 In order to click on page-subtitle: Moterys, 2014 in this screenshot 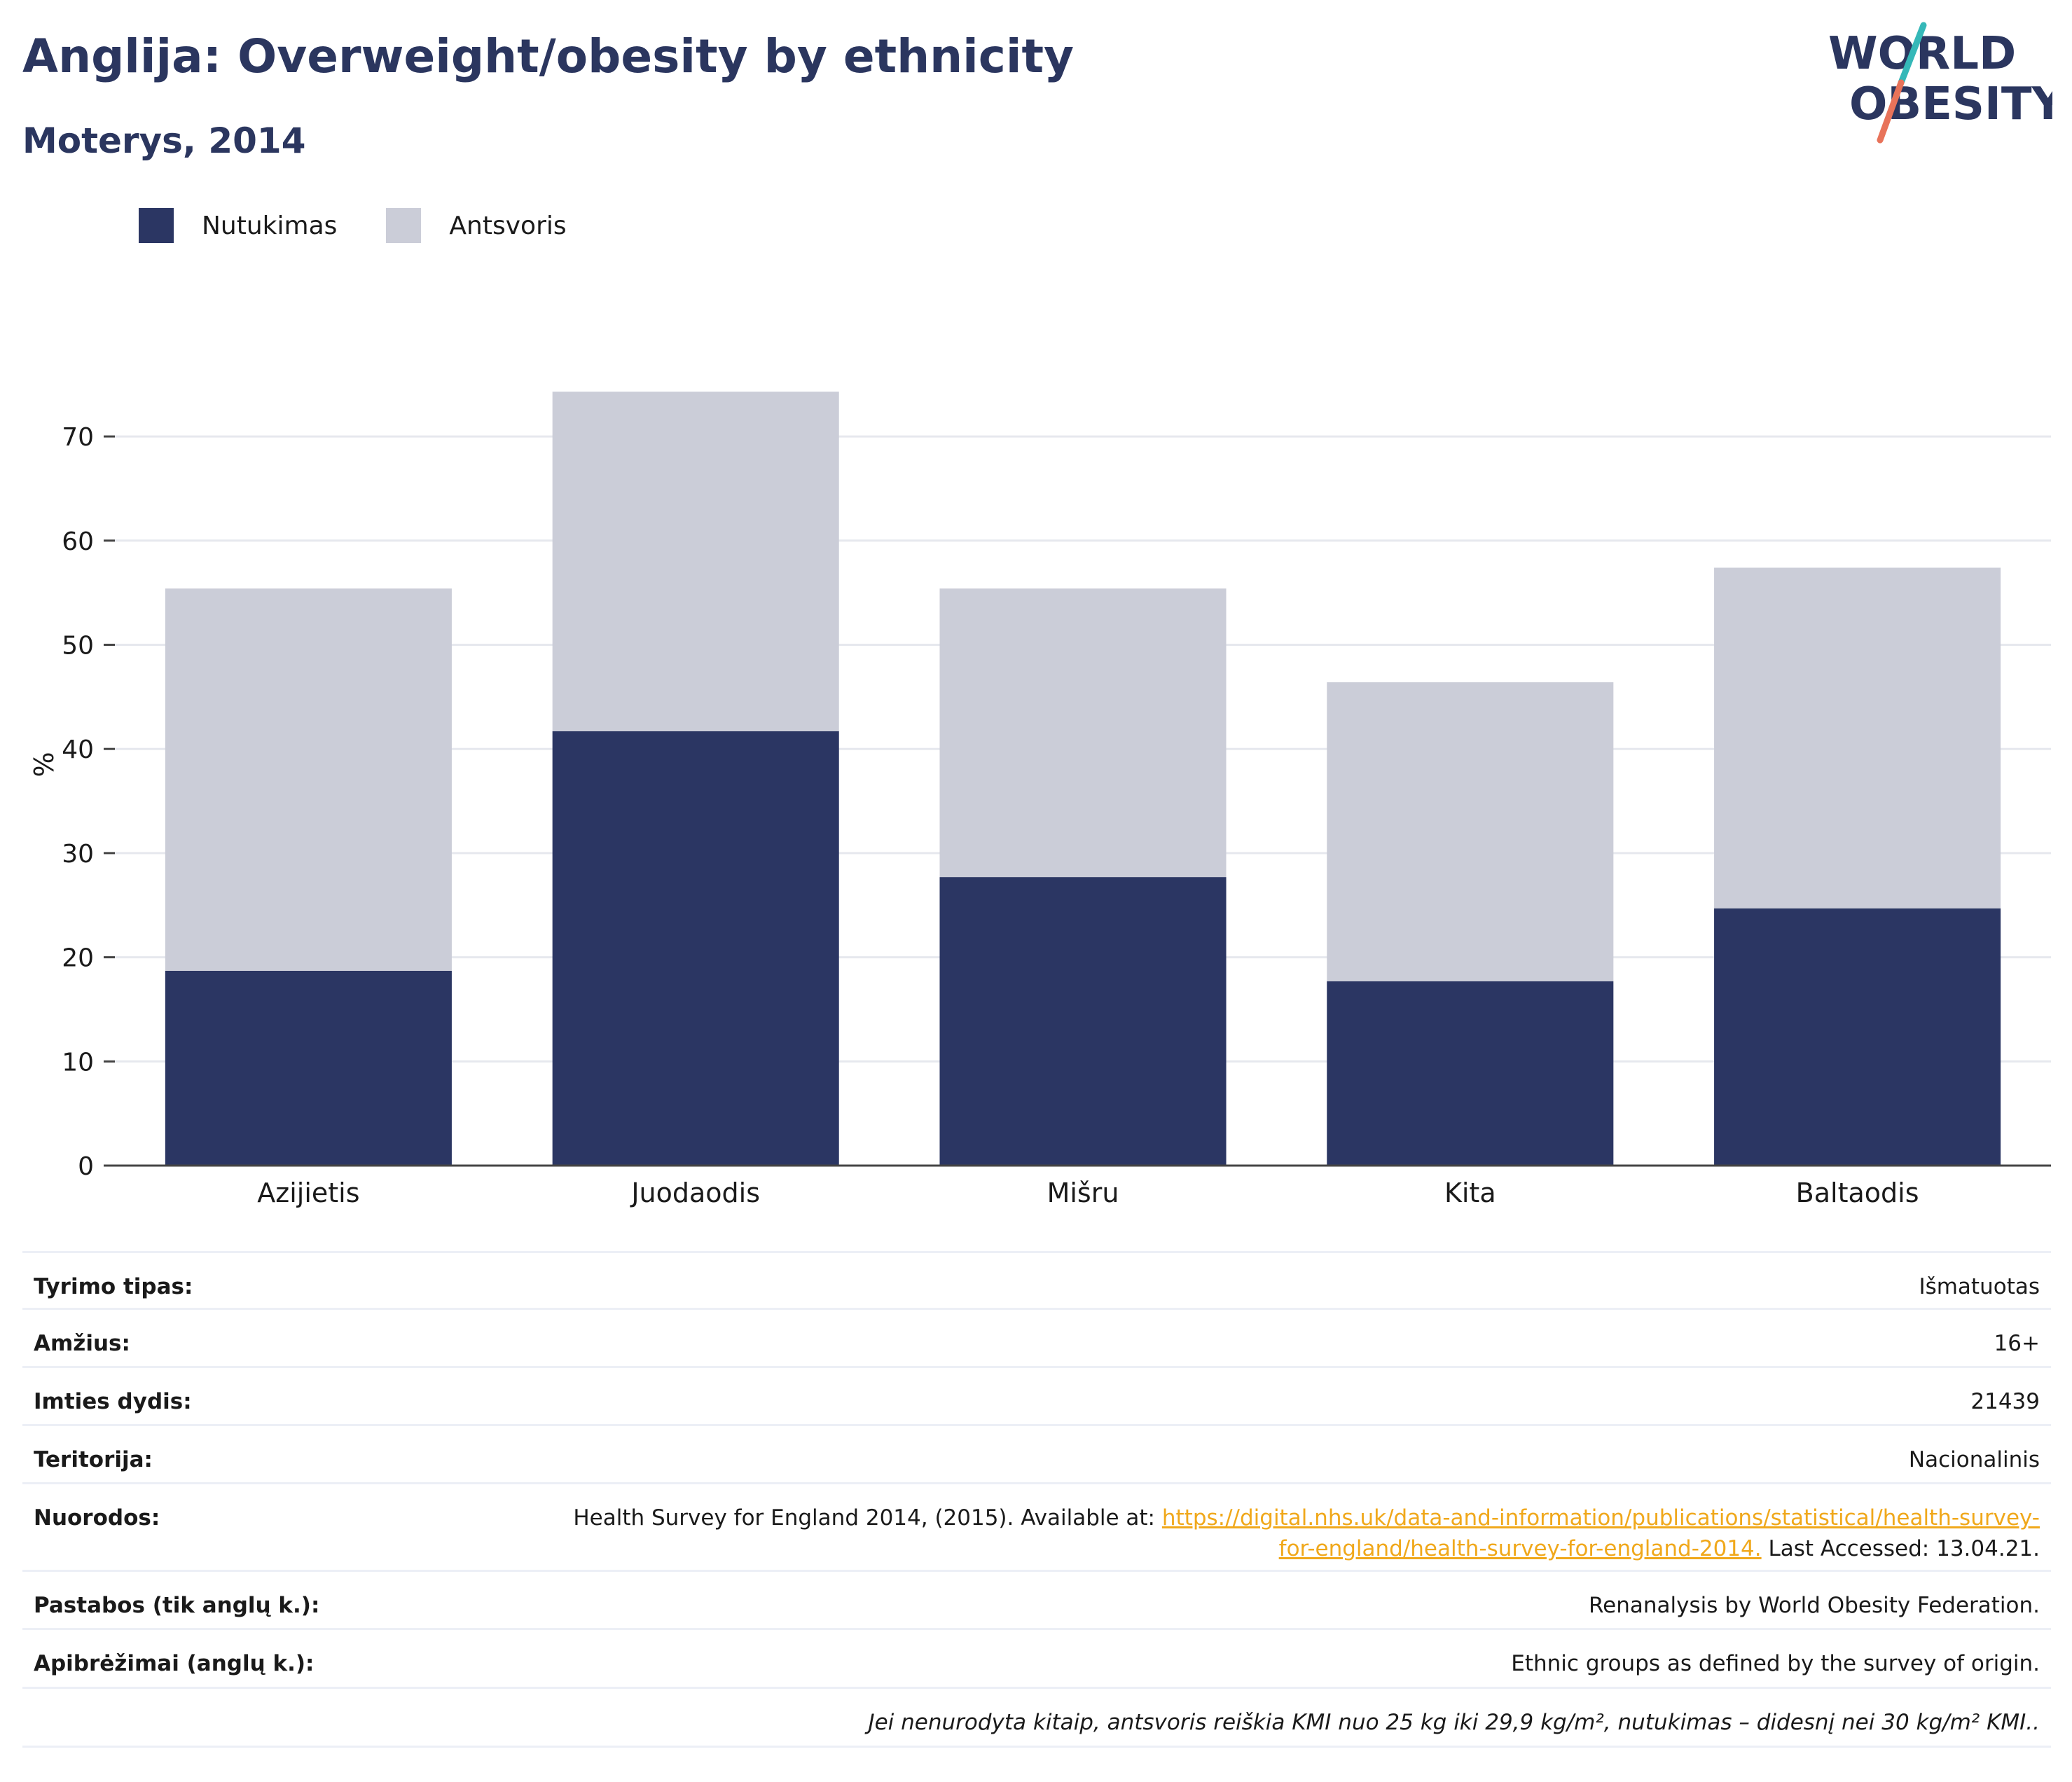, I will do `click(164, 140)`.